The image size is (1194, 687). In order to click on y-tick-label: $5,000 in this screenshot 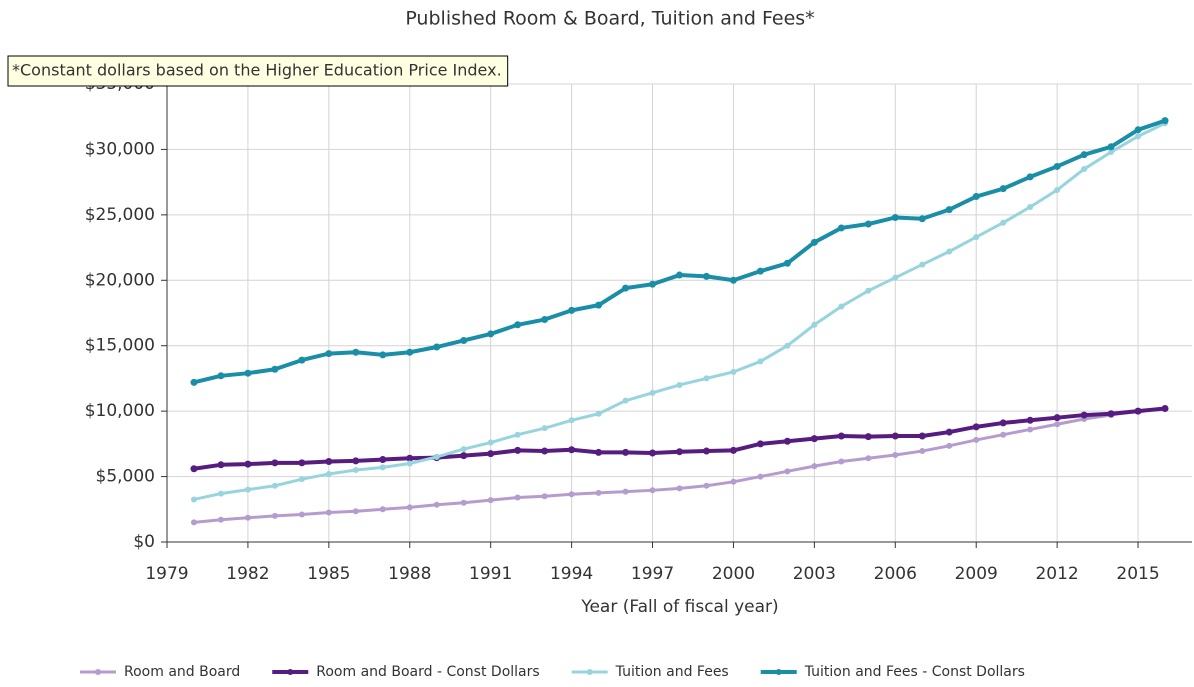, I will do `click(125, 477)`.